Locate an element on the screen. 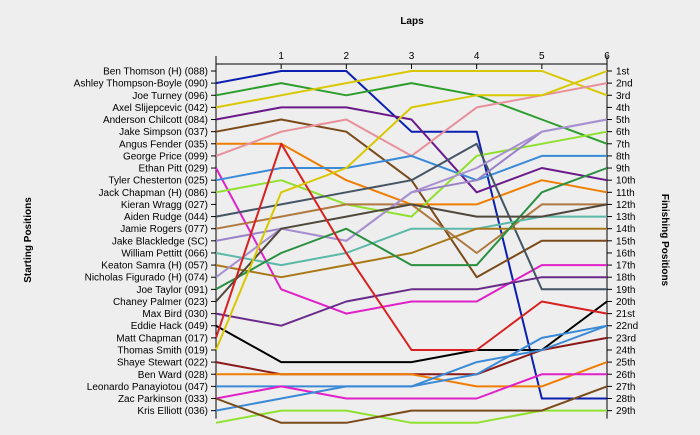 The height and width of the screenshot is (435, 700). start-label: Joe Taylor (091) is located at coordinates (172, 290).